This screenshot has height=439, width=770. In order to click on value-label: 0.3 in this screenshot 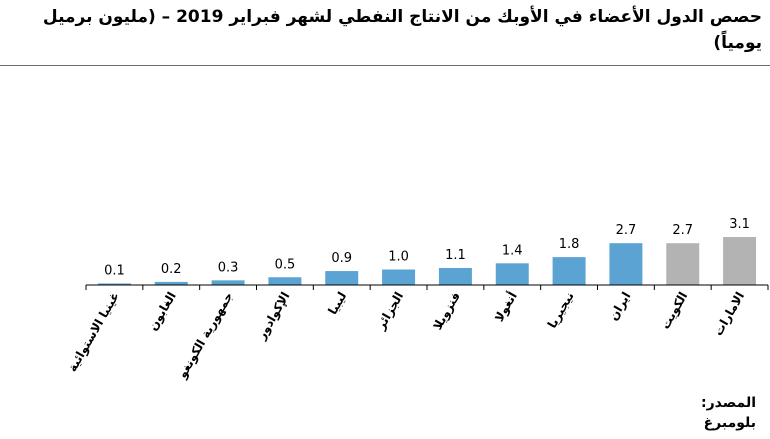, I will do `click(228, 267)`.